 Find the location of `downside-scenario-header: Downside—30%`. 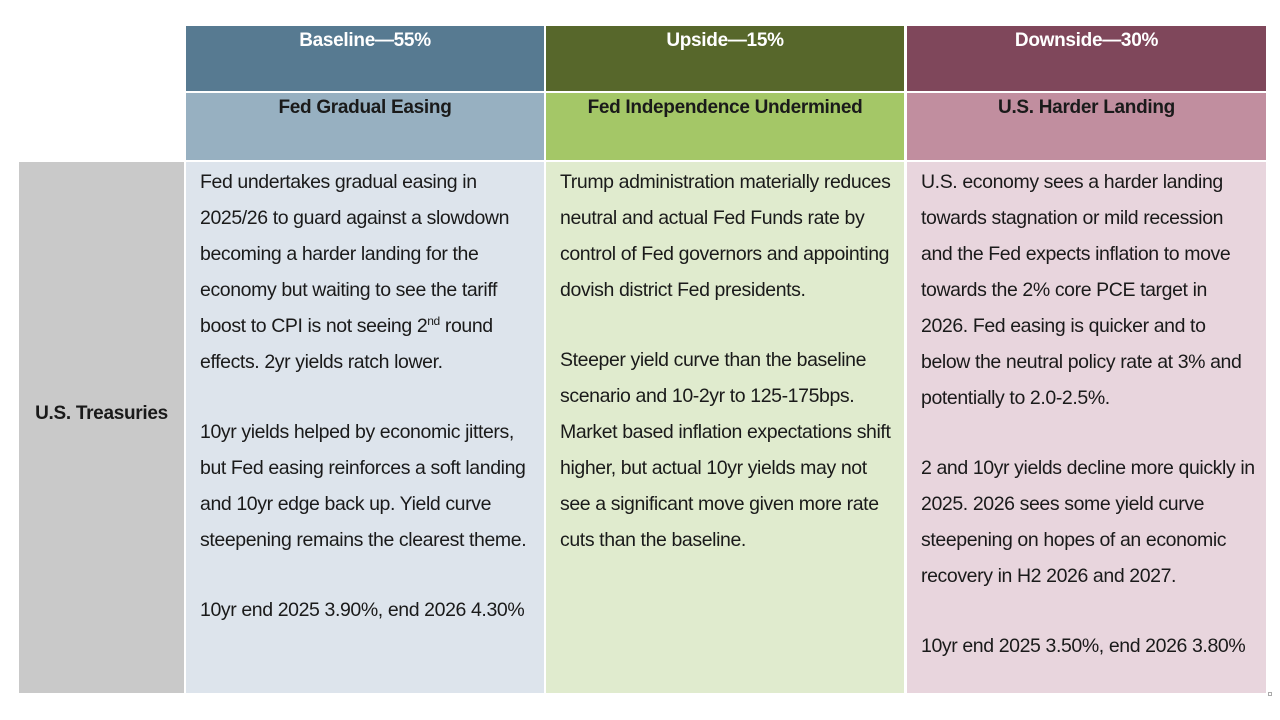

downside-scenario-header: Downside—30% is located at coordinates (1086, 58).